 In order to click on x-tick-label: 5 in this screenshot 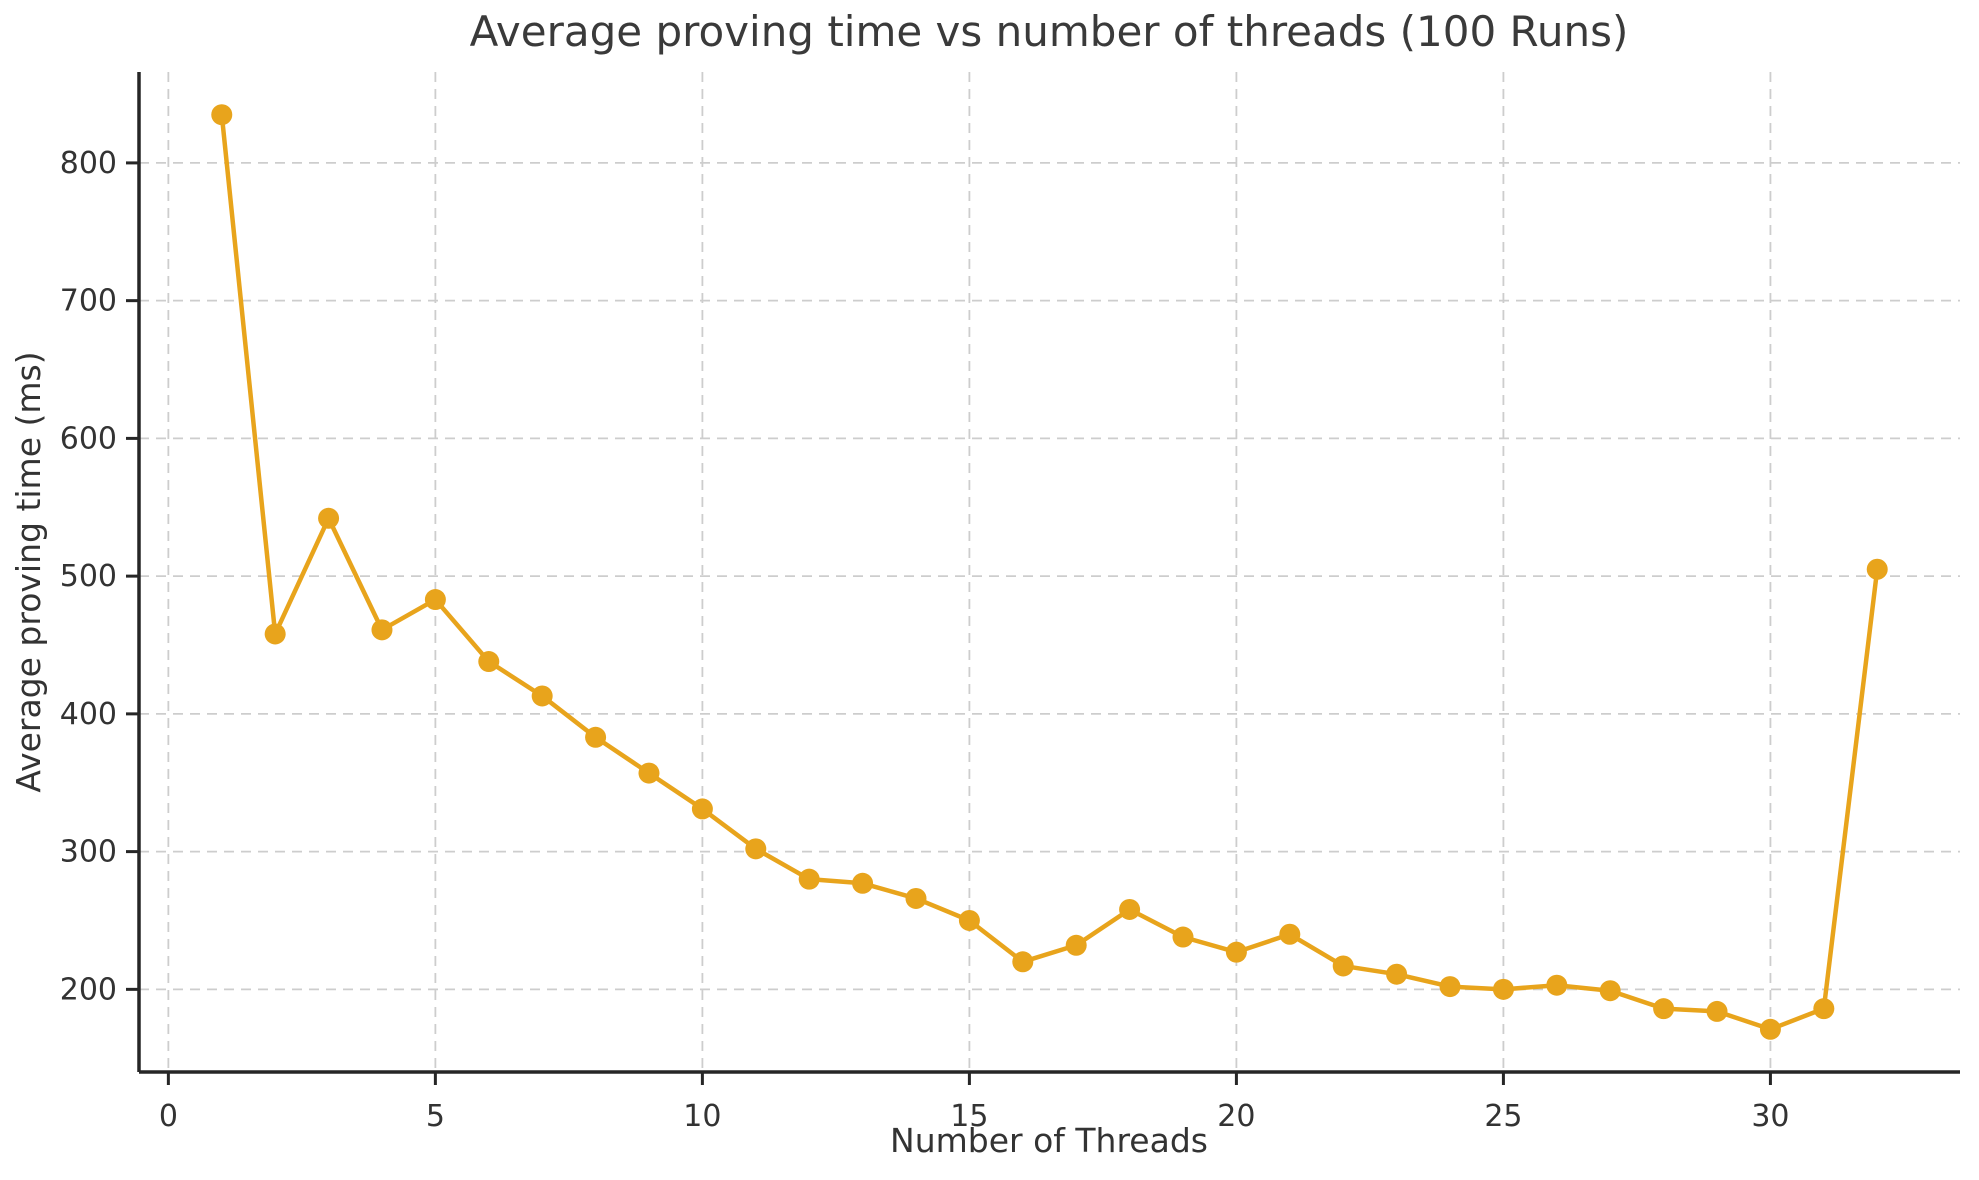, I will do `click(435, 1116)`.